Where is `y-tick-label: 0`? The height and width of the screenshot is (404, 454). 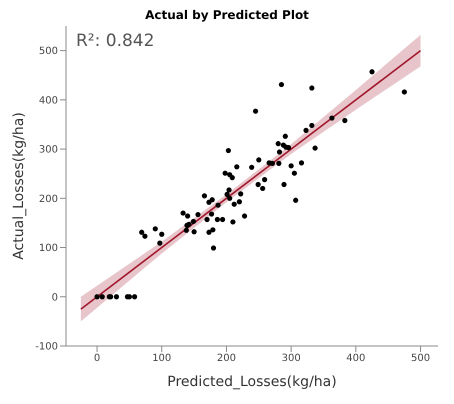 y-tick-label: 0 is located at coordinates (55, 298).